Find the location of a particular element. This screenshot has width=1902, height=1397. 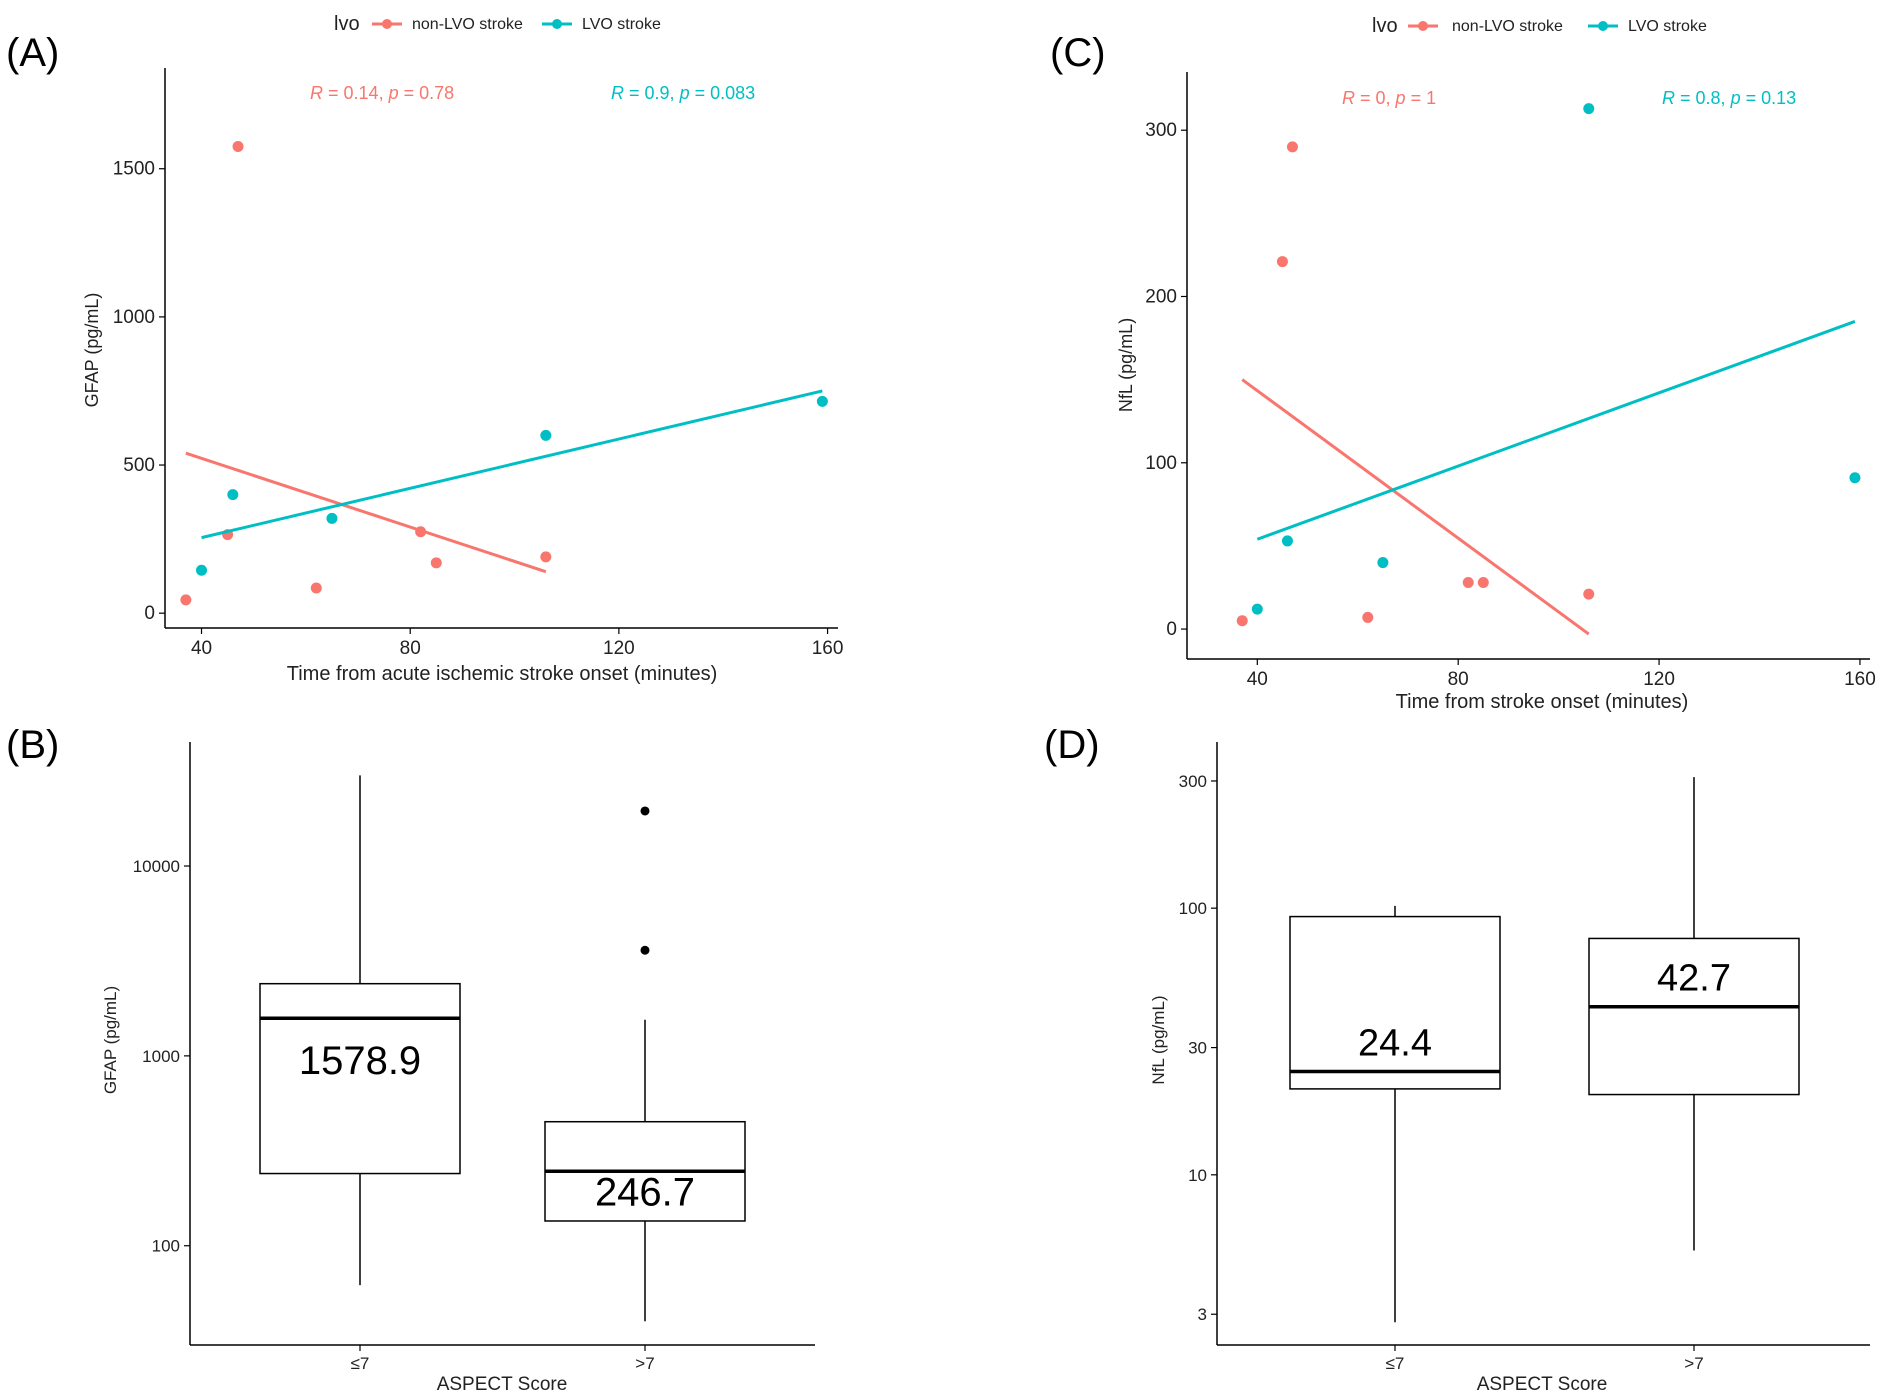

legend-key-lvo-c is located at coordinates (1603, 26).